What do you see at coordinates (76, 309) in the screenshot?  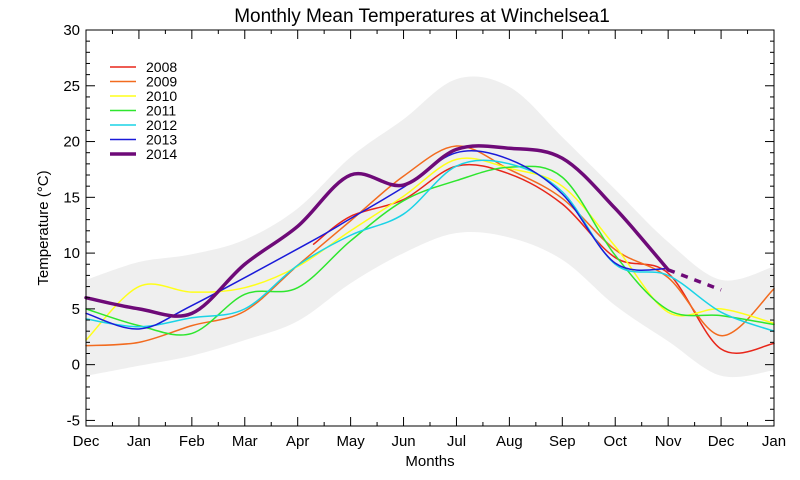 I see `y-tick-label: 5` at bounding box center [76, 309].